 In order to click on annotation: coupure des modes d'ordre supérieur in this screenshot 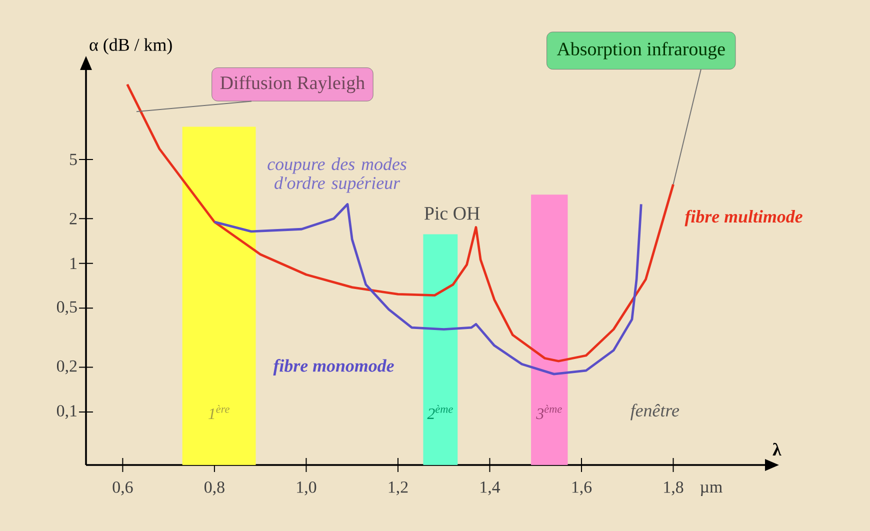, I will do `click(337, 175)`.